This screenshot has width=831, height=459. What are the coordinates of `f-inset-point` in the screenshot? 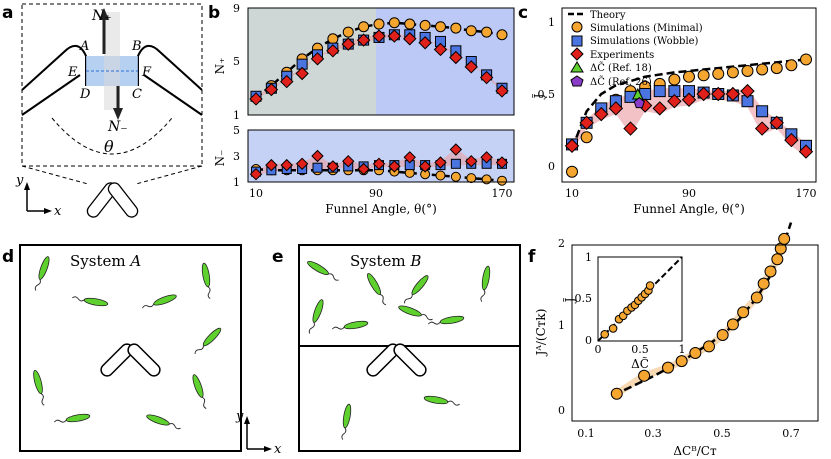 It's located at (605, 334).